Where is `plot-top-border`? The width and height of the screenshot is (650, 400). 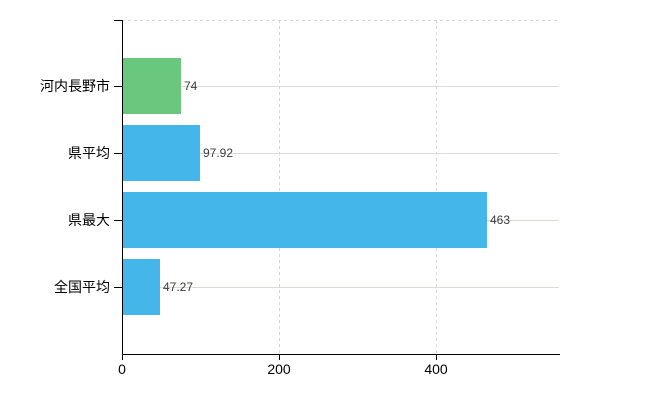 plot-top-border is located at coordinates (340, 20).